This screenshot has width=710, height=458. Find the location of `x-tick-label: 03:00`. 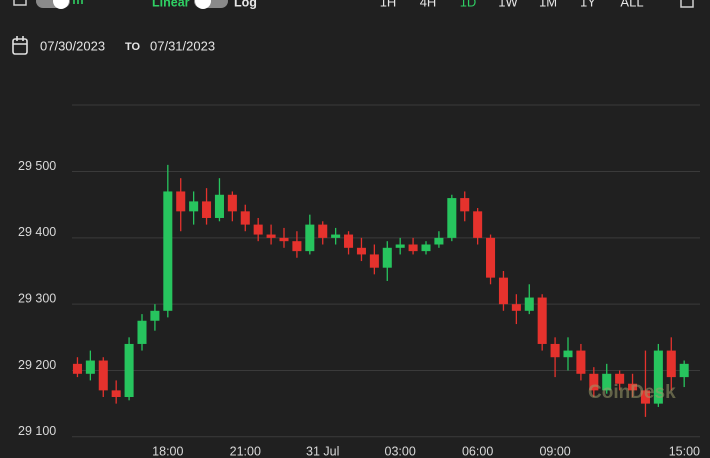

x-tick-label: 03:00 is located at coordinates (400, 451).